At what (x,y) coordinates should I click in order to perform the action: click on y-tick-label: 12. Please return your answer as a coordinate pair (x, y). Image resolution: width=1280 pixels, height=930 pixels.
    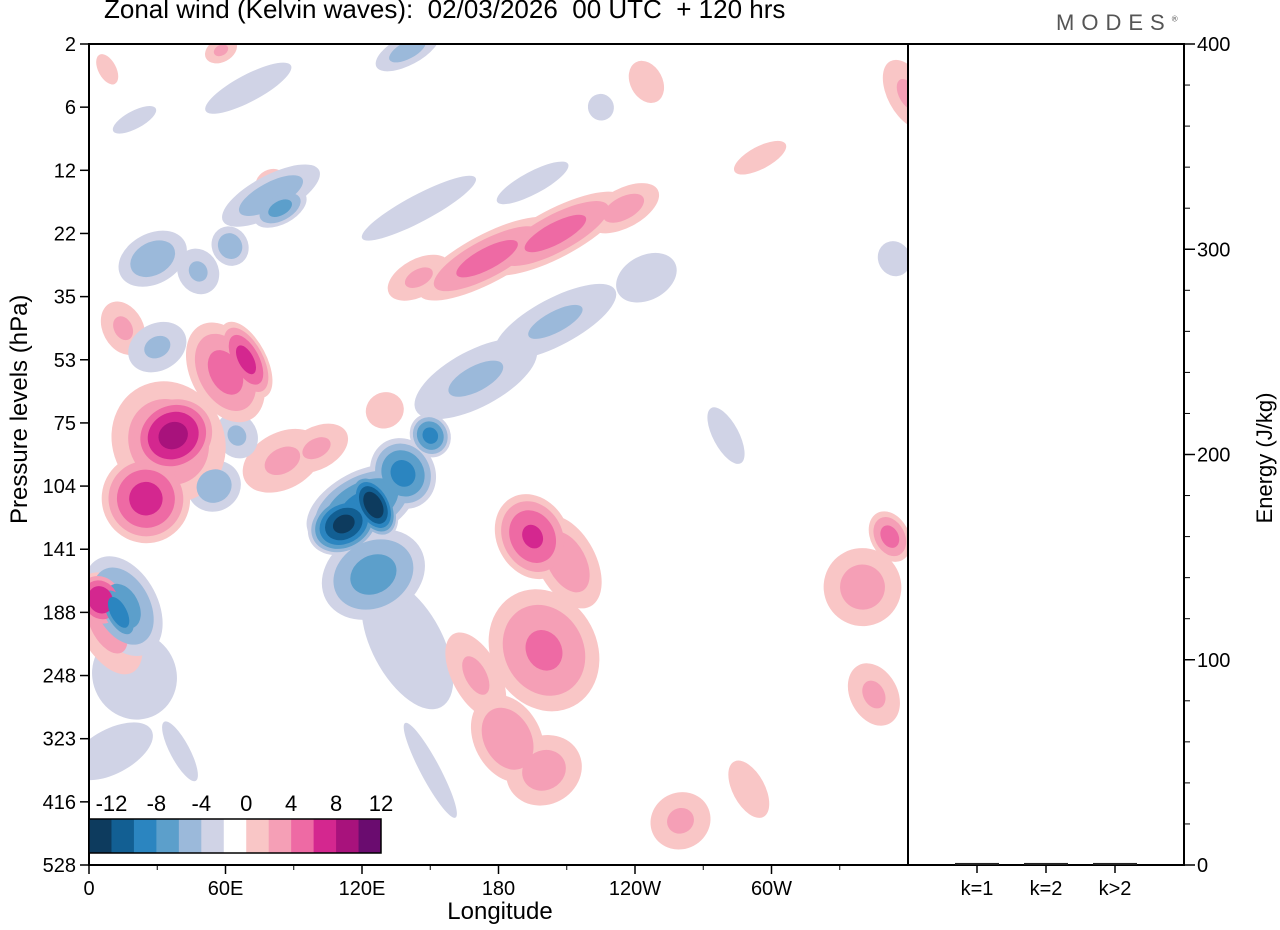
    Looking at the image, I should click on (65, 171).